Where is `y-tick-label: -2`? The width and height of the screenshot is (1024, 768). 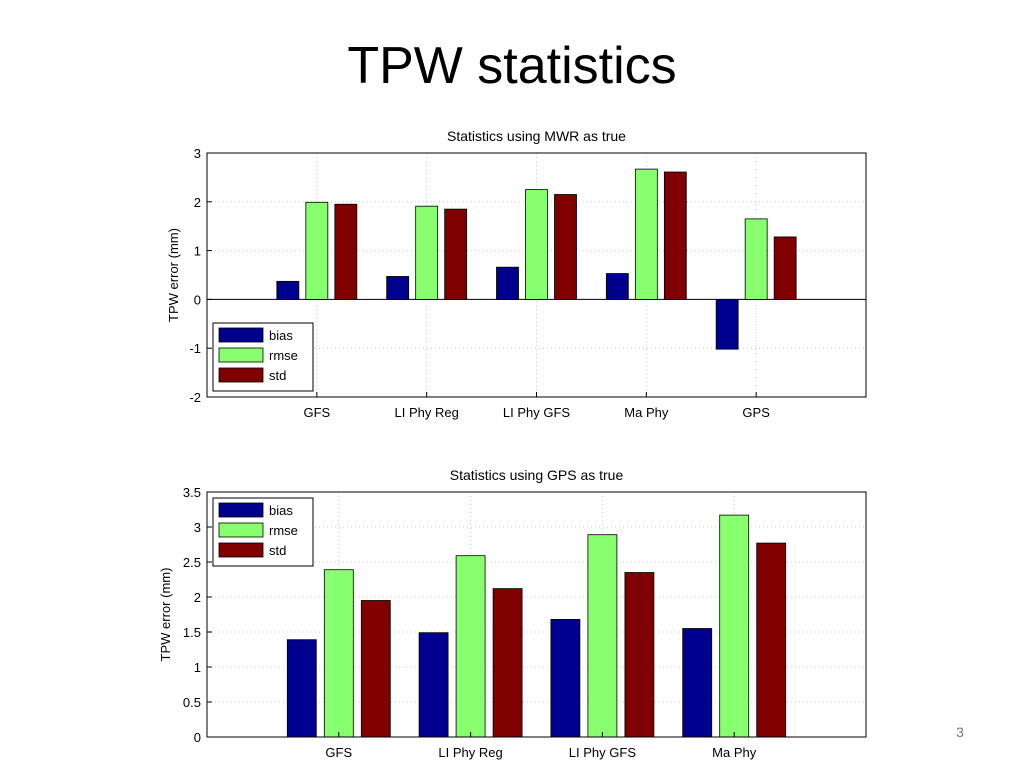 y-tick-label: -2 is located at coordinates (195, 397).